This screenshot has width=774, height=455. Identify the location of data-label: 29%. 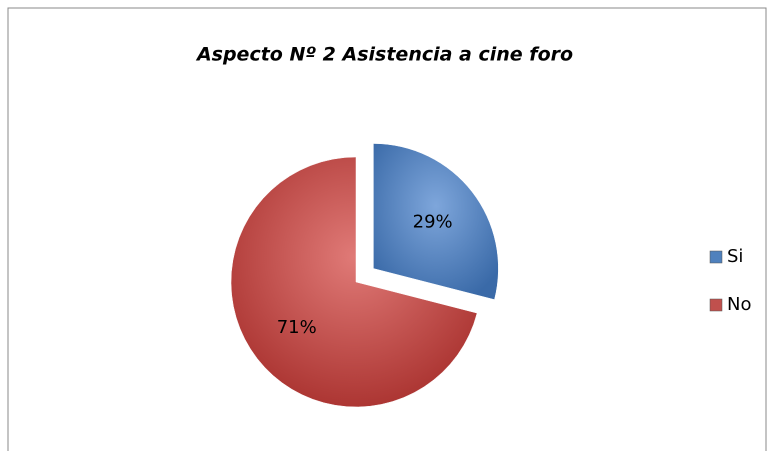
(433, 222).